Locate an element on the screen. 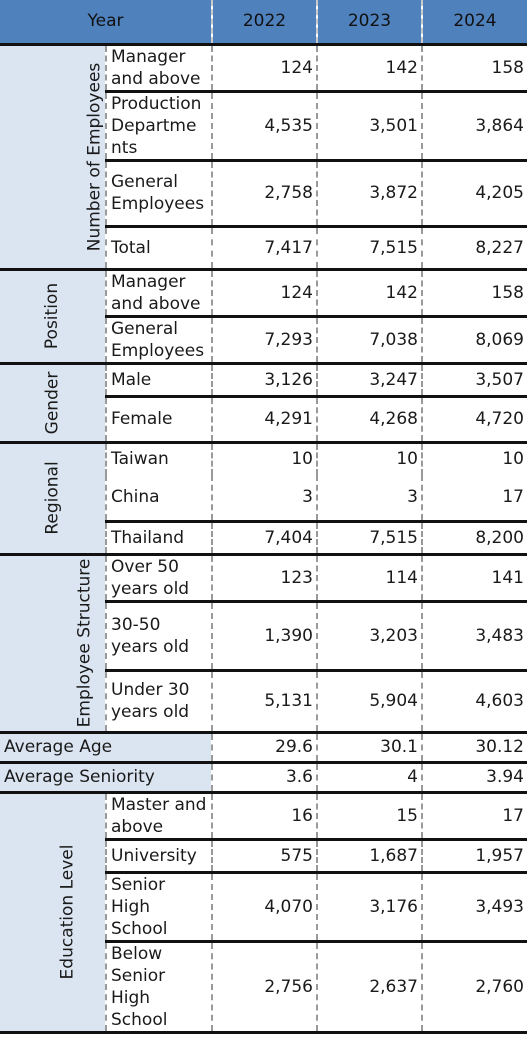 This screenshot has height=1037, width=527. table-row: Average Seniority 3.6 4 3.94 is located at coordinates (263, 777).